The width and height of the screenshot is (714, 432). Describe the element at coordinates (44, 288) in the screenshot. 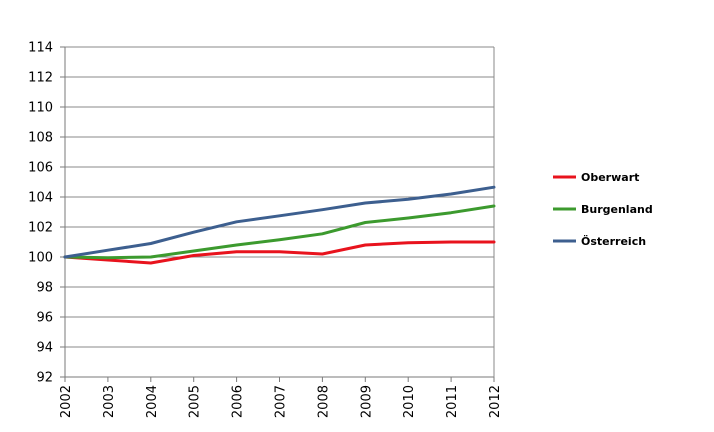

I see `y-tick-label: 98` at that location.